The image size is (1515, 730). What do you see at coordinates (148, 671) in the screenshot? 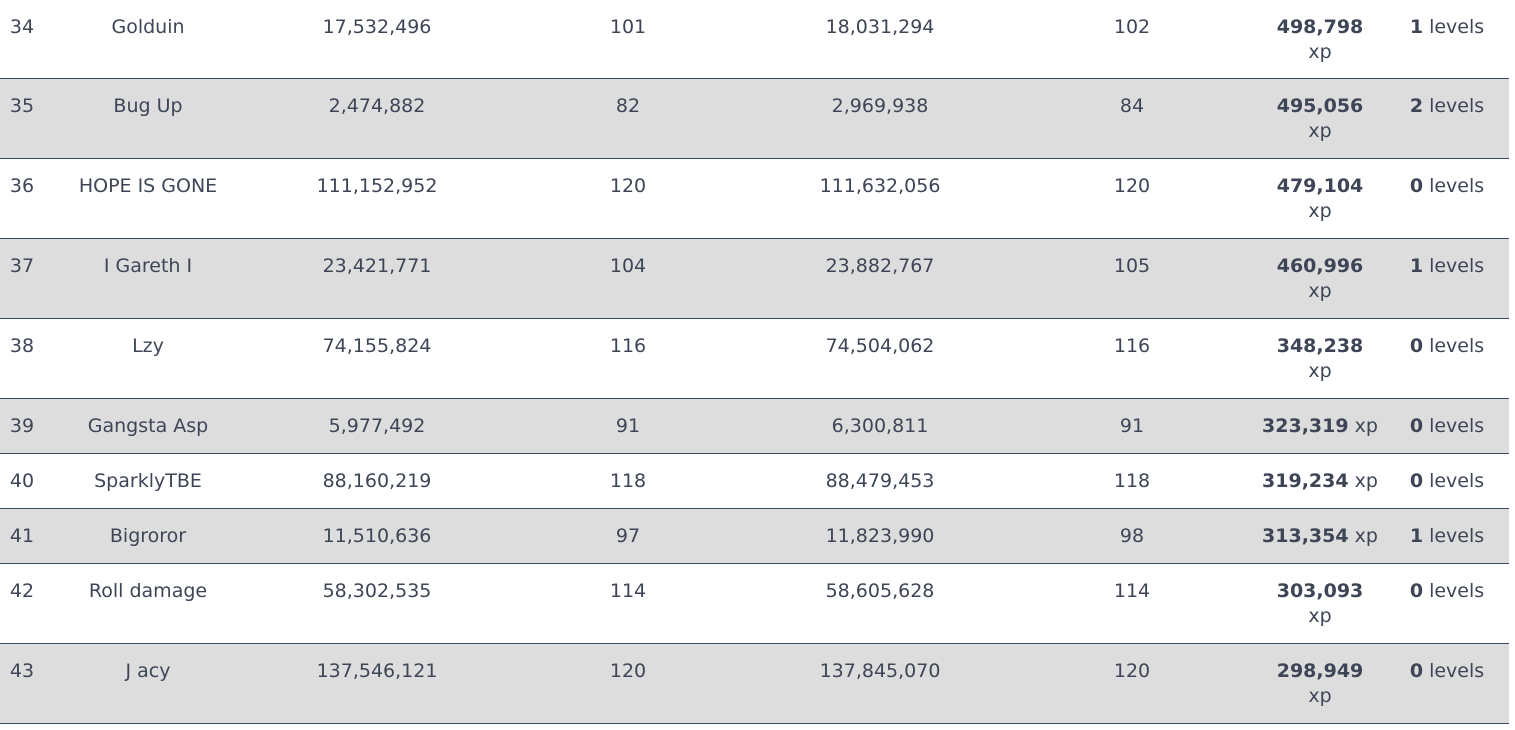
I see `player-name-link: J acy` at bounding box center [148, 671].